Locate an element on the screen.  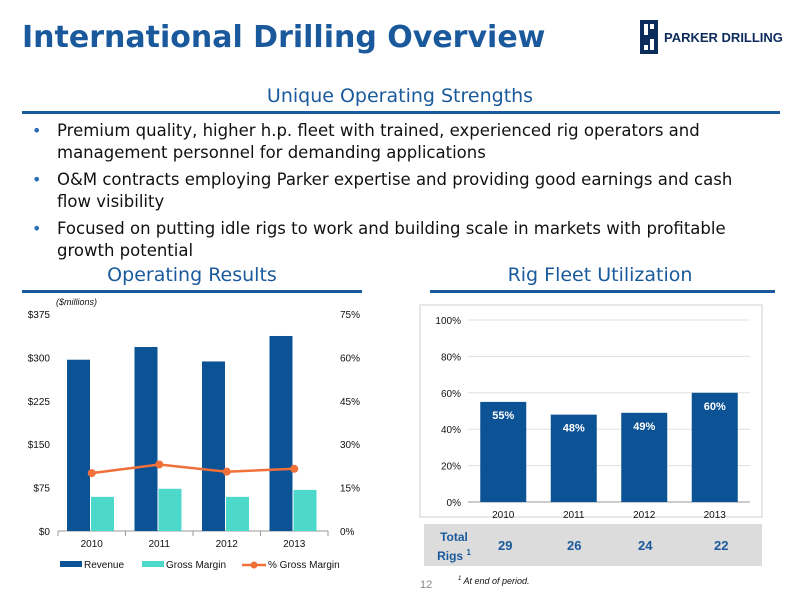
y2-tick-label: 75% is located at coordinates (350, 315).